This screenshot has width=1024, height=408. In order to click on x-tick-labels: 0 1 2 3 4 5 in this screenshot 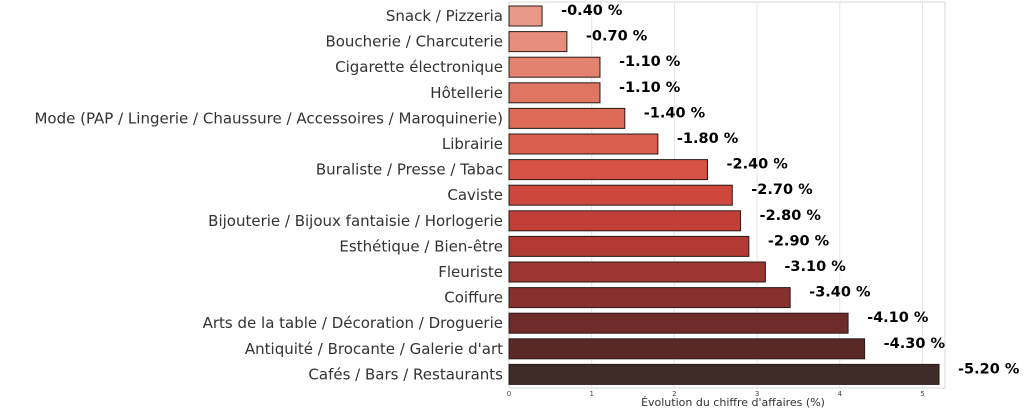, I will do `click(716, 394)`.